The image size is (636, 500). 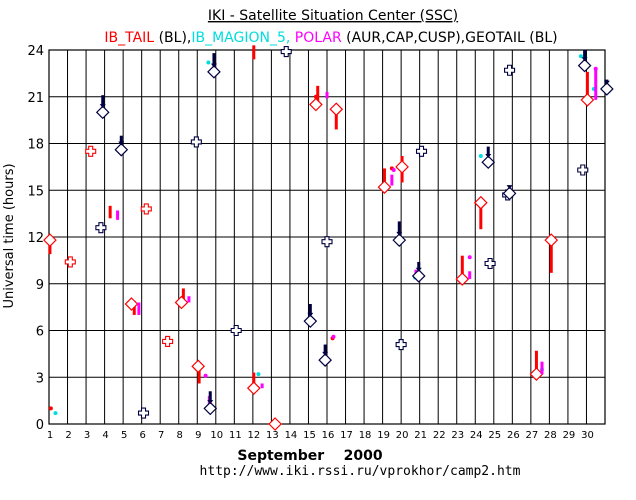 What do you see at coordinates (439, 435) in the screenshot?
I see `x-tick-label: 22` at bounding box center [439, 435].